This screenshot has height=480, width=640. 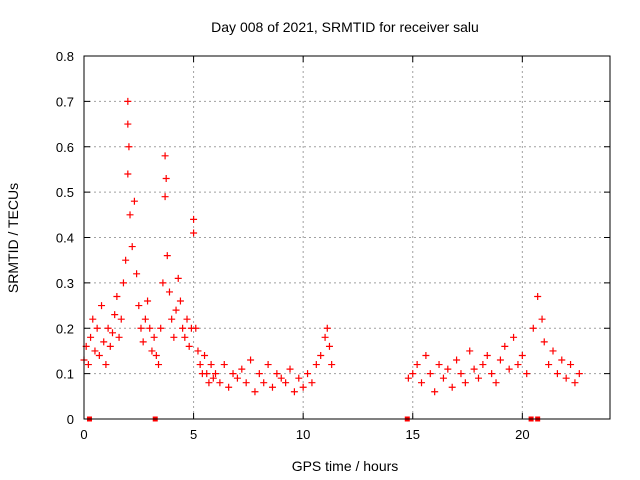 I want to click on x-tick-label: 10, so click(x=303, y=434).